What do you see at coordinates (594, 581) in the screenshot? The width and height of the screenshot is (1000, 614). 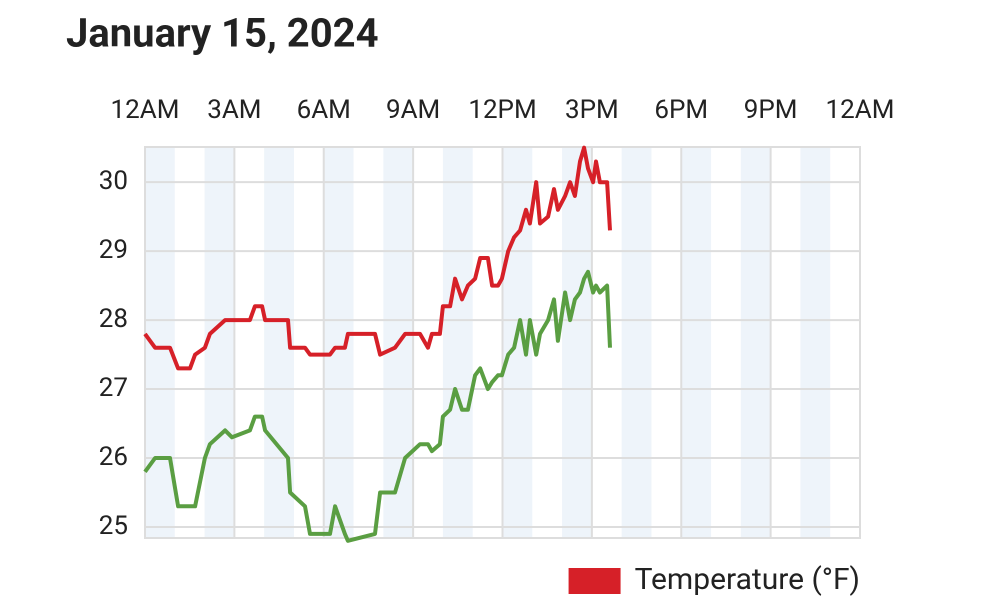 I see `legend-swatch` at bounding box center [594, 581].